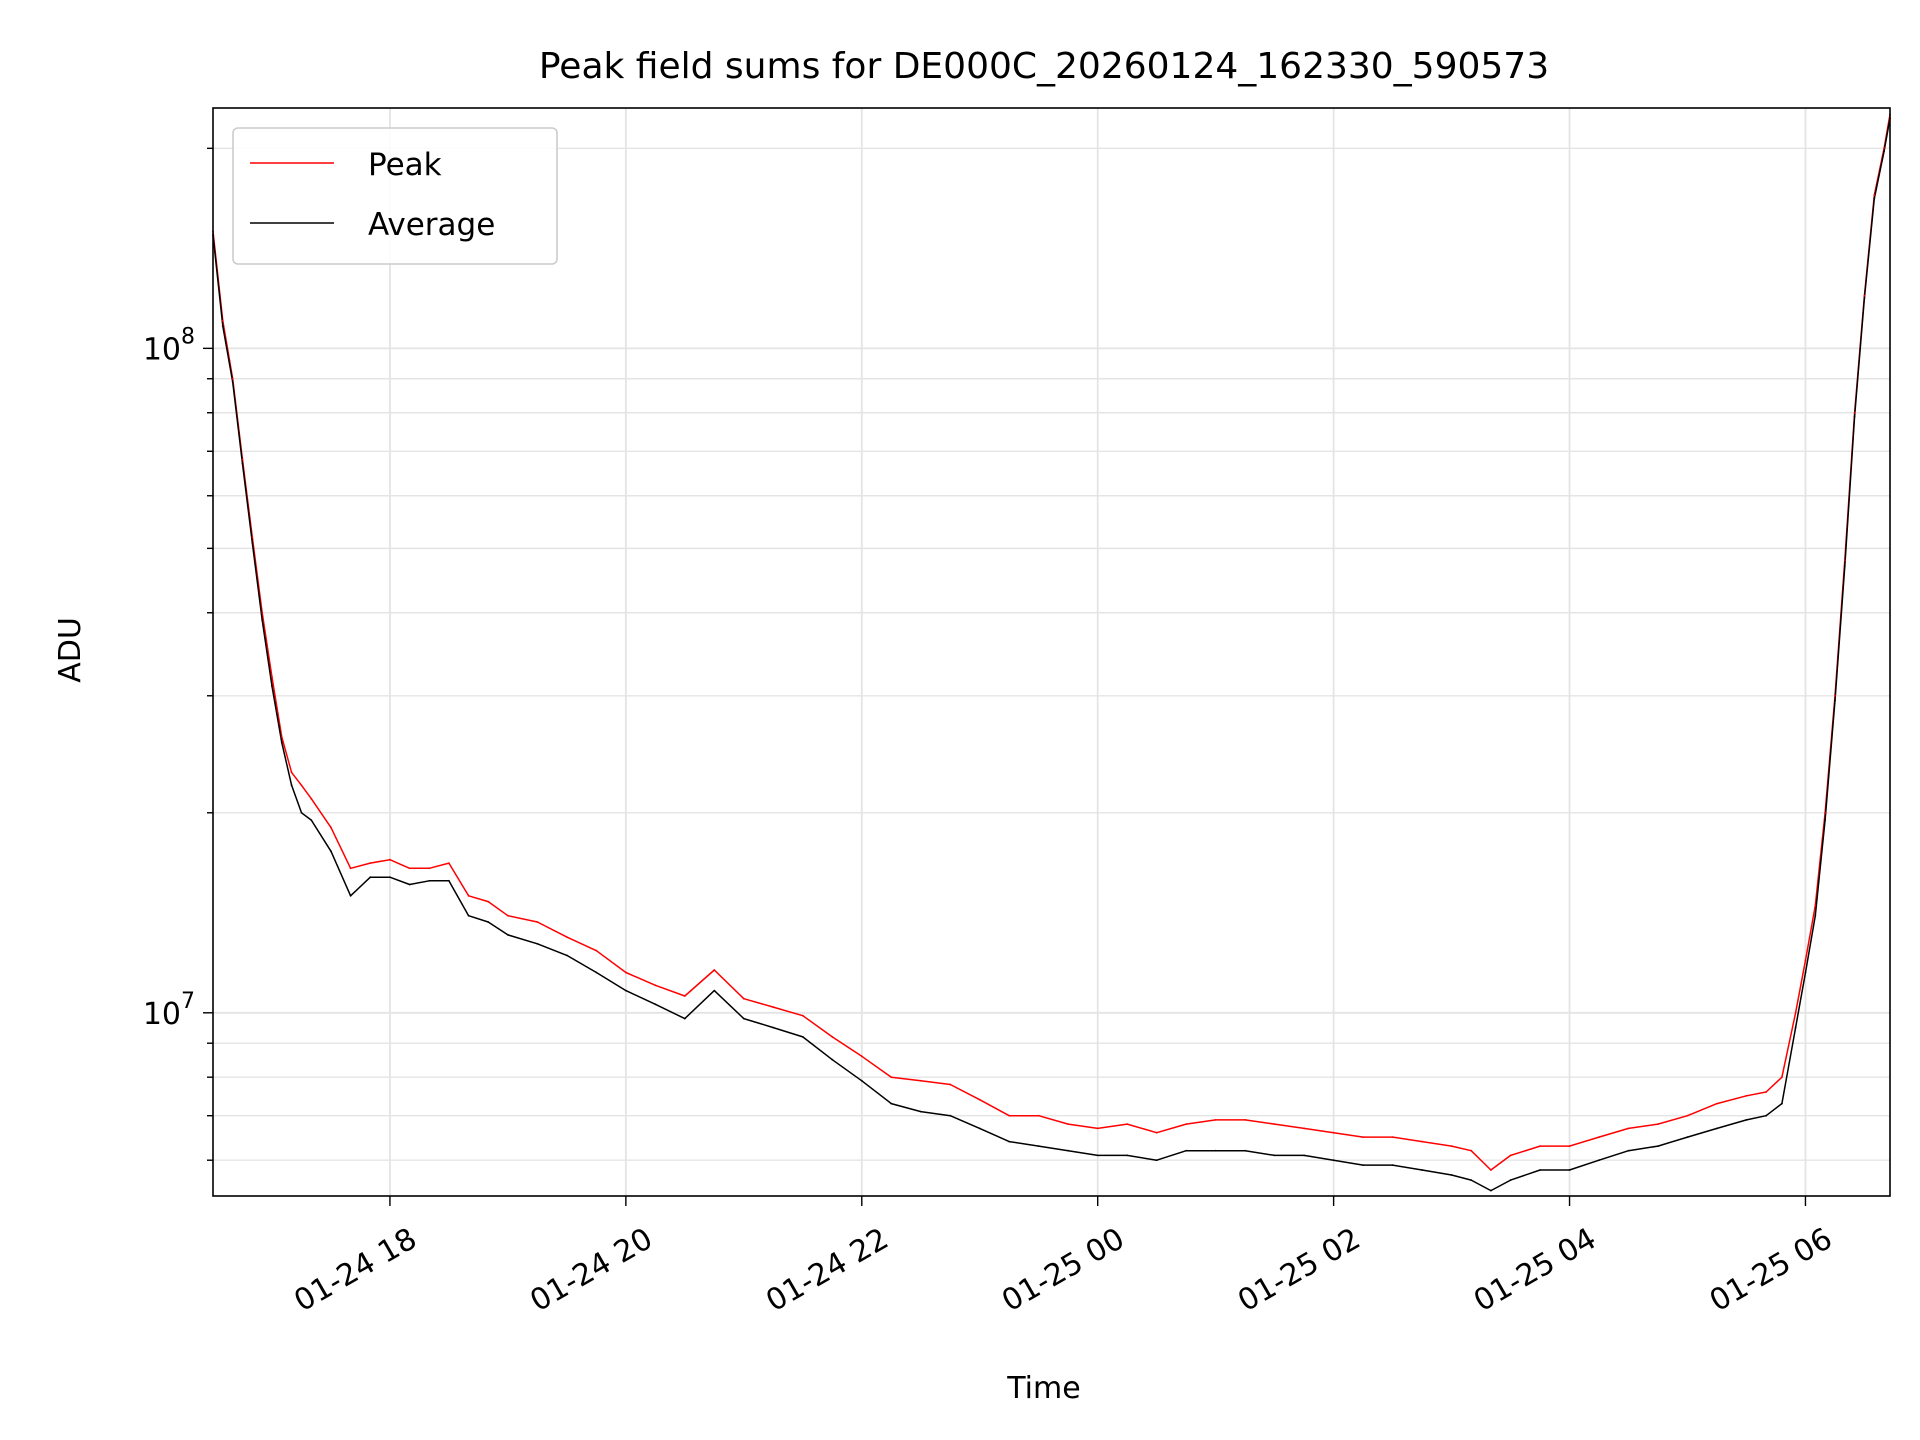  I want to click on y-axis-label: ADU, so click(70, 650).